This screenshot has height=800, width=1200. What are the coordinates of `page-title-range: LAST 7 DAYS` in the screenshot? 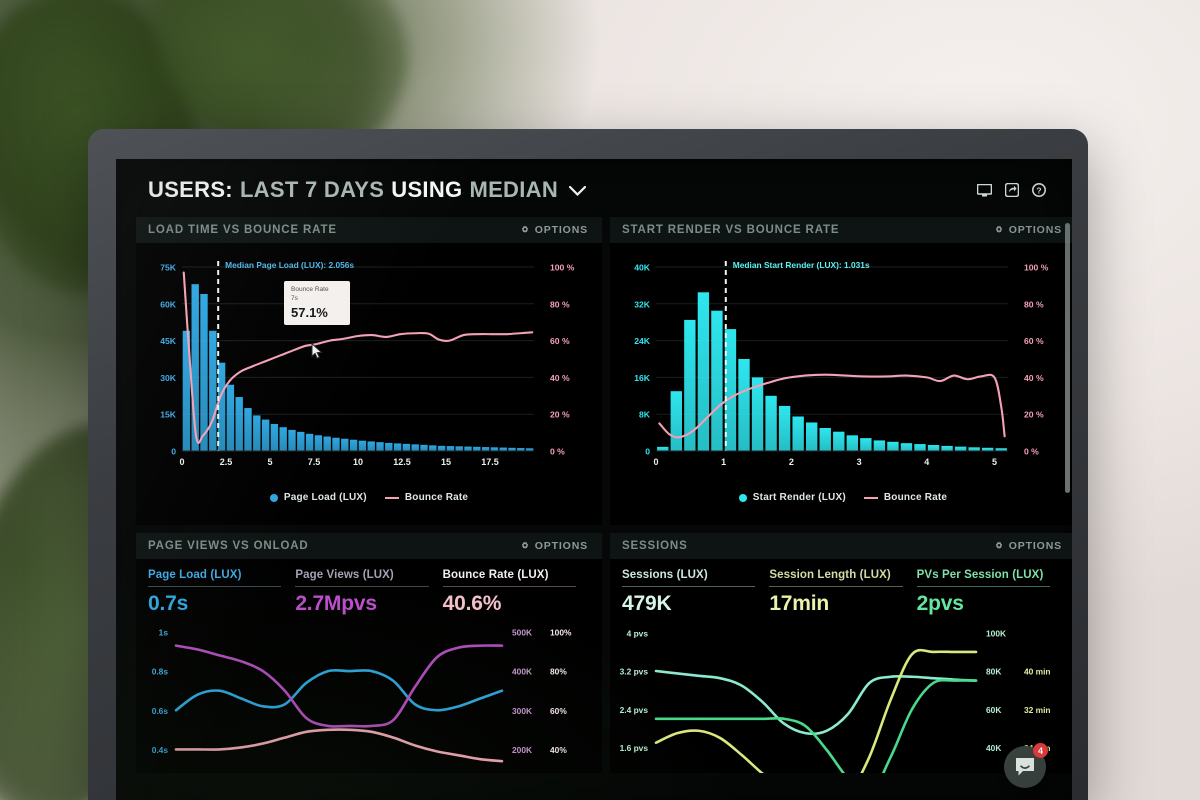 It's located at (312, 189).